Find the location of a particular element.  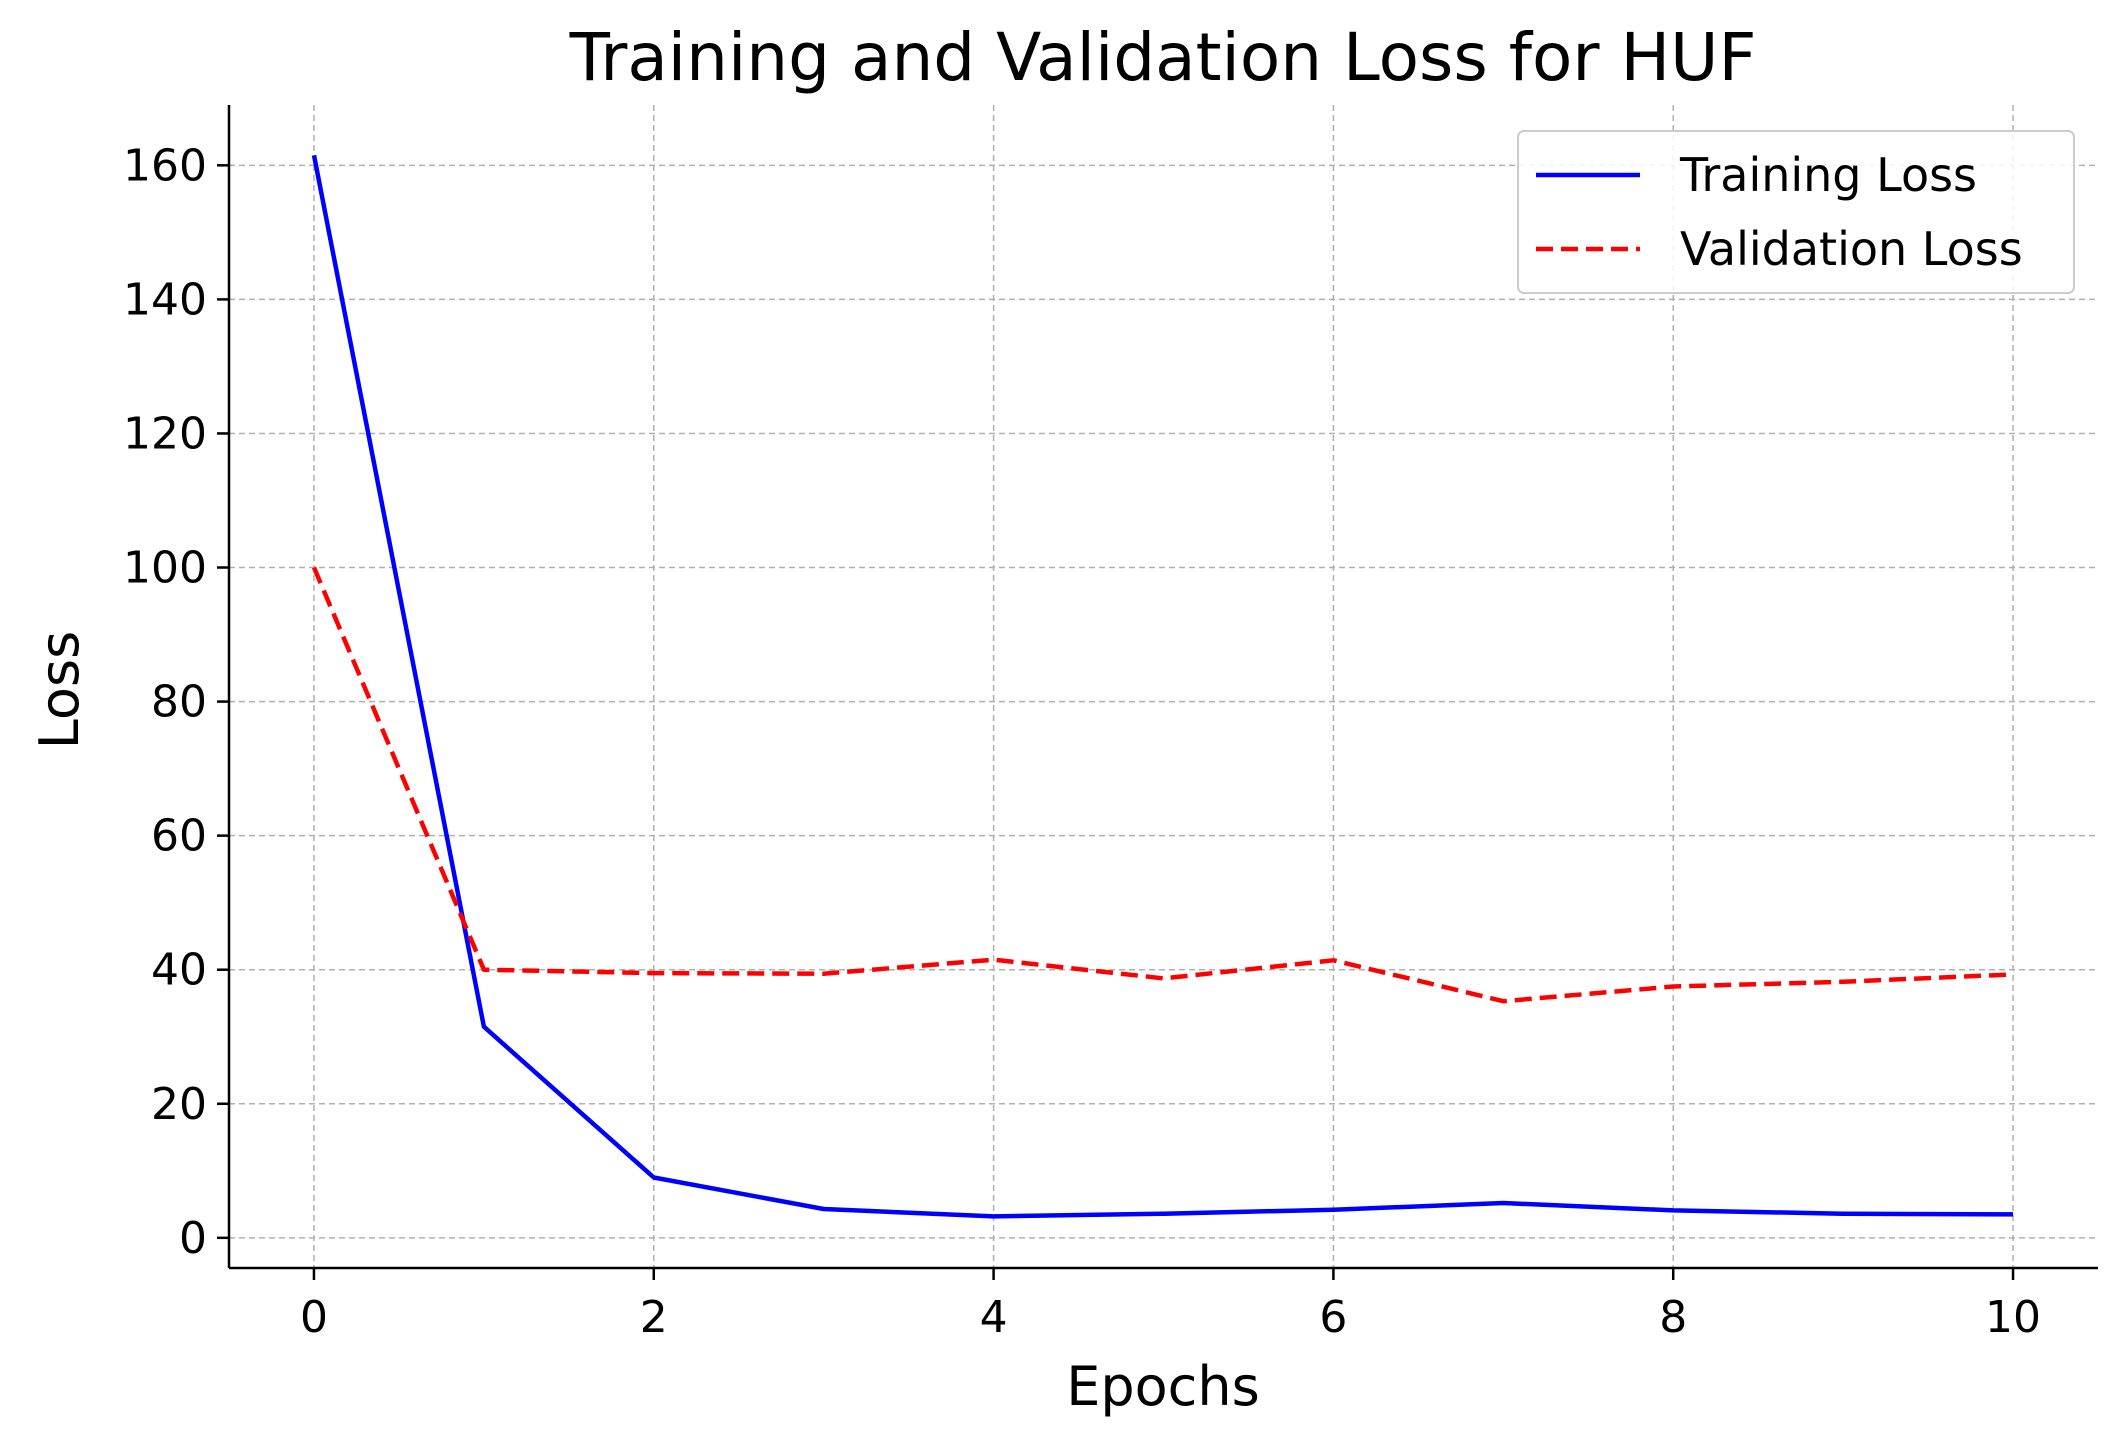

y-tick-label: 40 is located at coordinates (179, 970).